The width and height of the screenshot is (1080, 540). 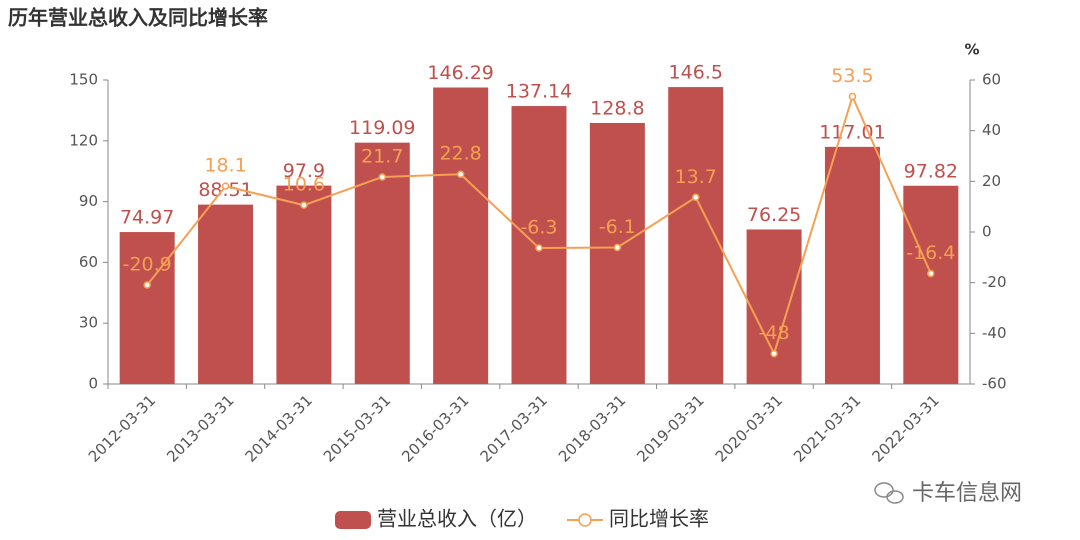 What do you see at coordinates (460, 73) in the screenshot?
I see `bar-value-label: 146.29` at bounding box center [460, 73].